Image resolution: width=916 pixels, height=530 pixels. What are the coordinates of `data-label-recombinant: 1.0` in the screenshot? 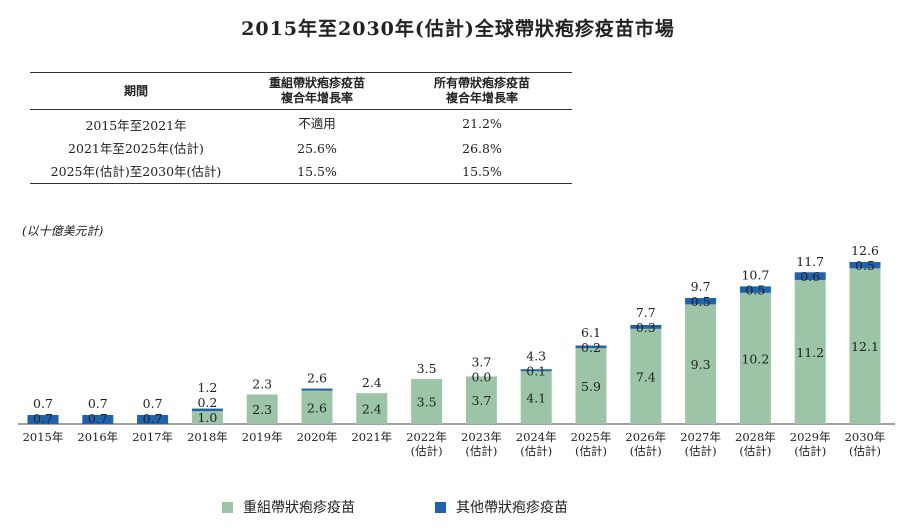 It's located at (207, 417).